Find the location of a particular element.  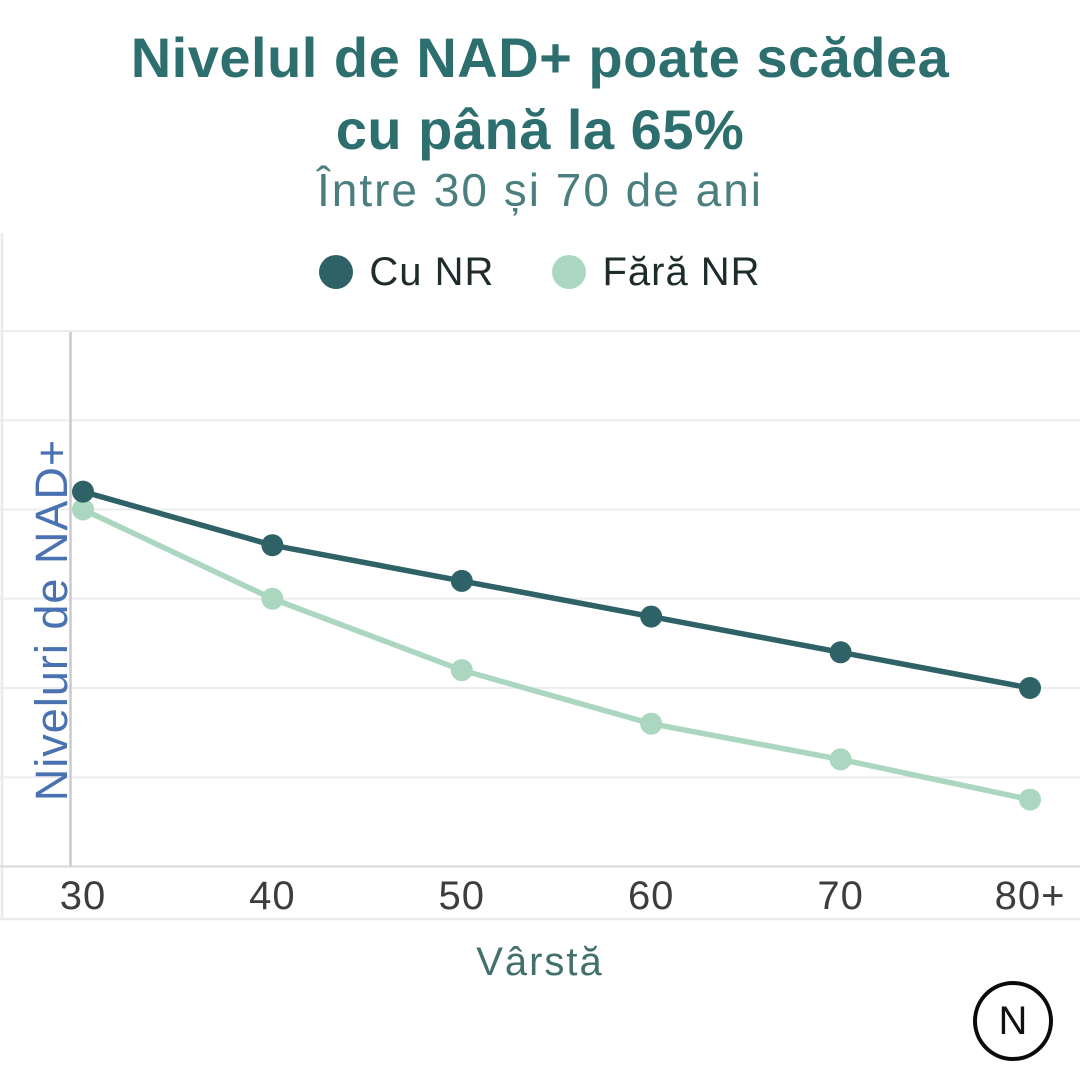

x-axis-title: Vârstă is located at coordinates (540, 962).